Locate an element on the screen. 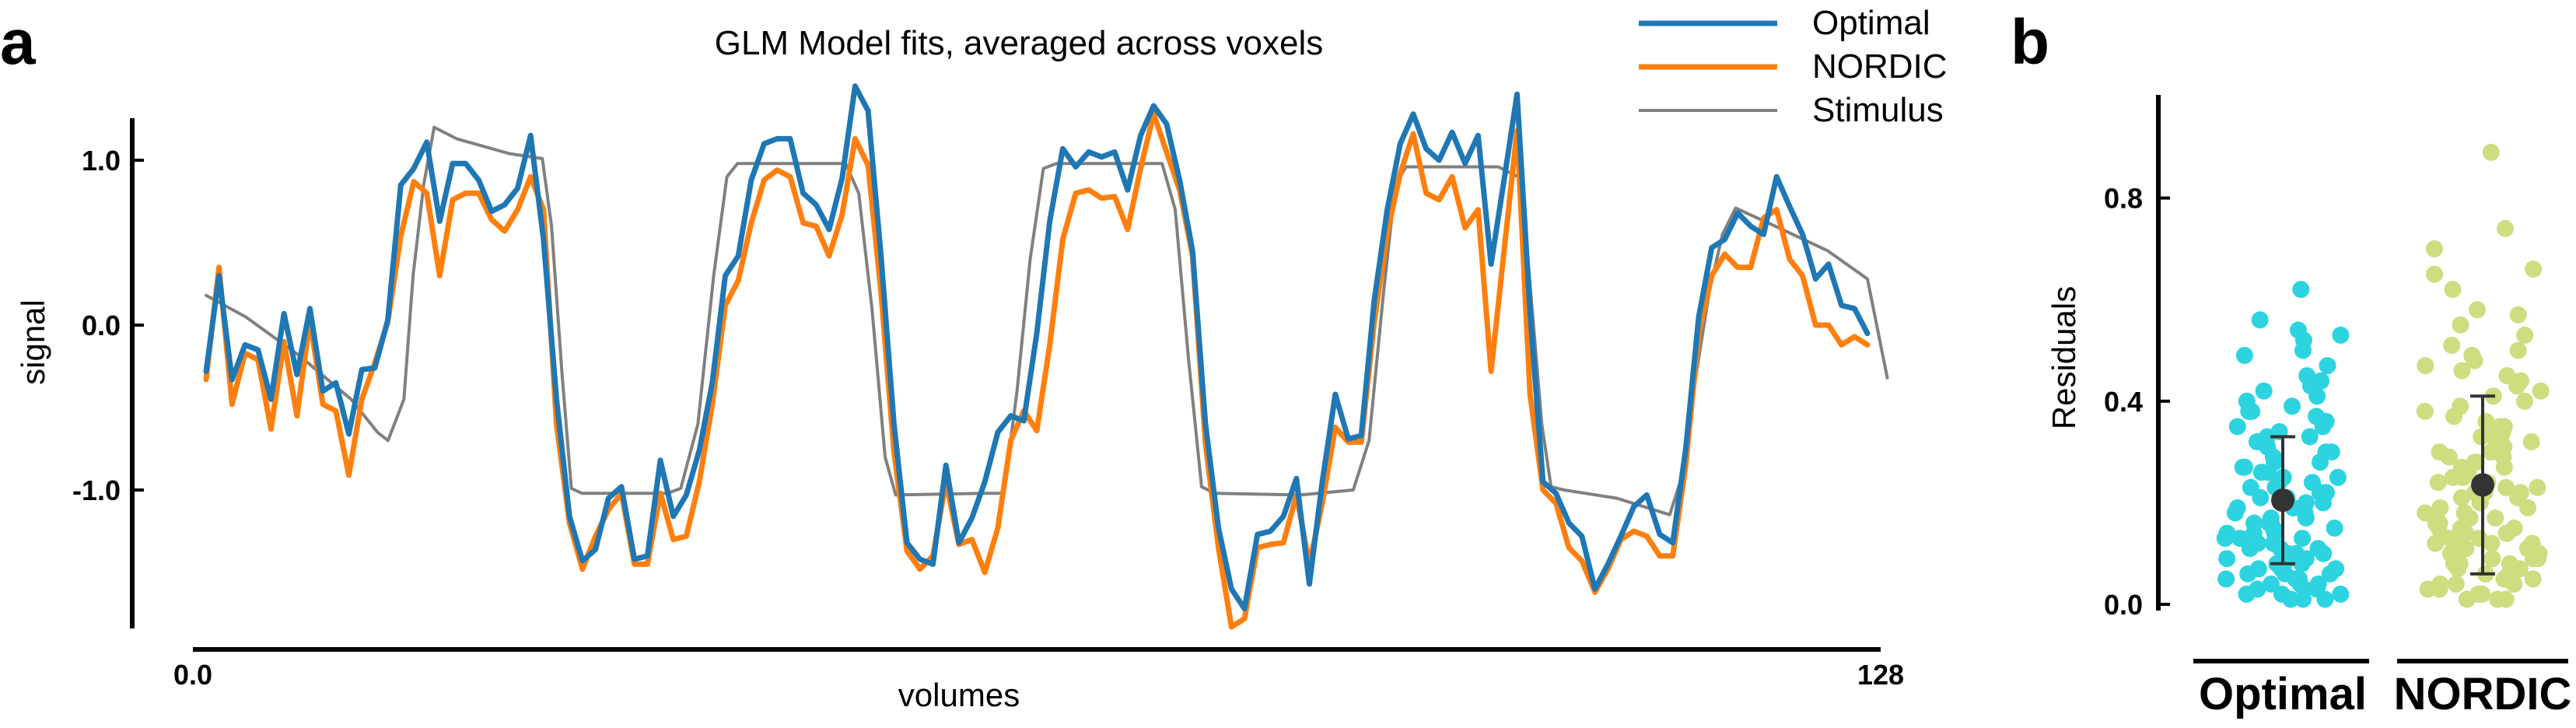  mean-marker-optimal is located at coordinates (2282, 500).